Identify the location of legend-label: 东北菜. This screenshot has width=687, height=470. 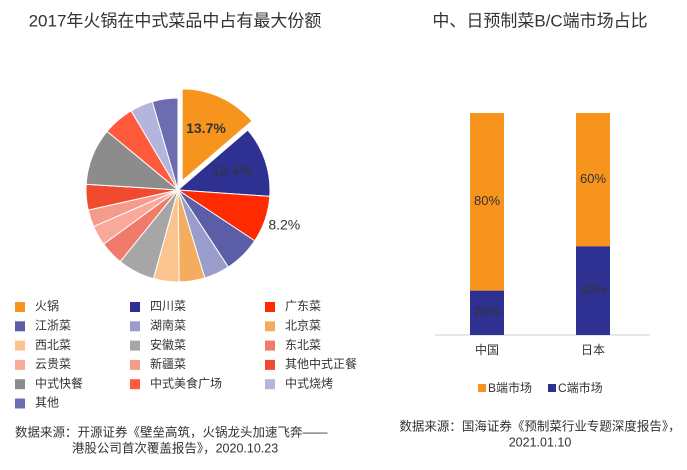
(303, 345).